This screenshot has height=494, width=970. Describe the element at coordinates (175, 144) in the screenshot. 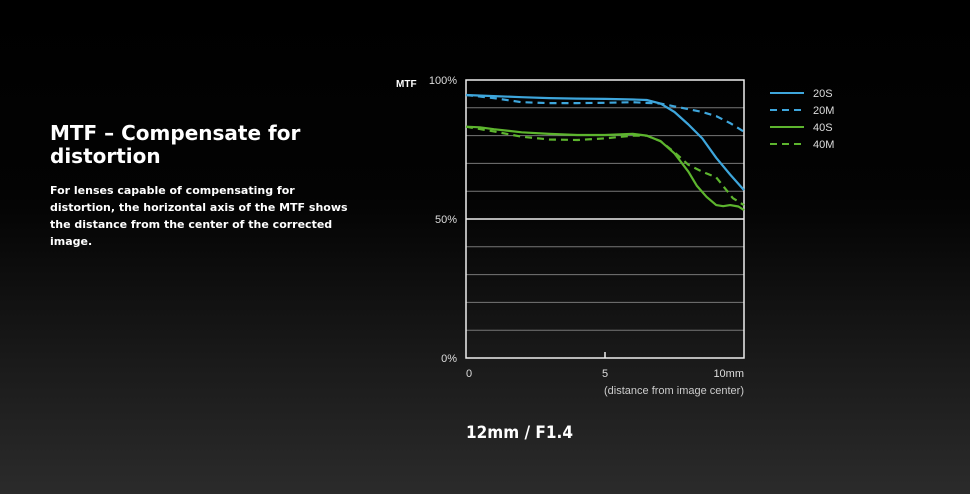

I see `page-title: MTF – Compensate for distortion` at that location.